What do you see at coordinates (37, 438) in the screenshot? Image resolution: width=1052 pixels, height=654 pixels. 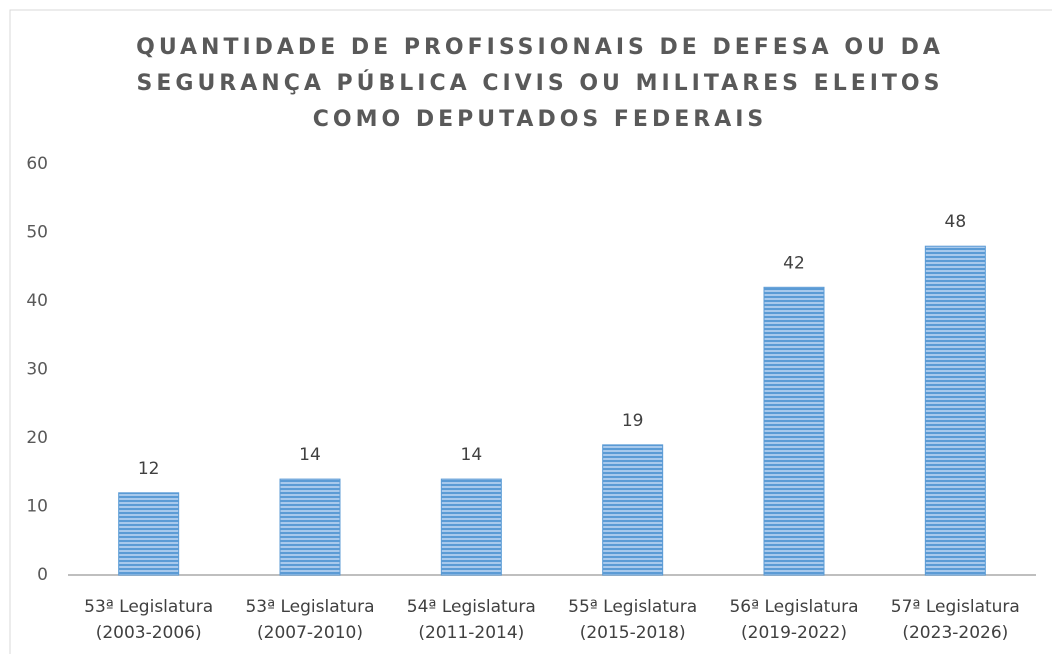 I see `y-tick-label: 20` at bounding box center [37, 438].